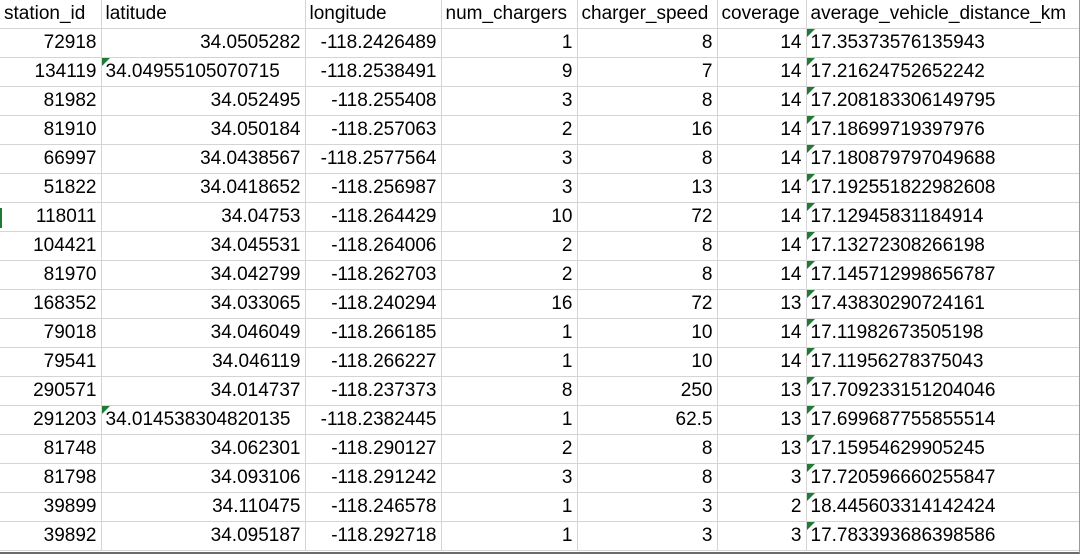  Describe the element at coordinates (942, 130) in the screenshot. I see `cell-average-vehicle-distance: 17.18699719397976` at that location.